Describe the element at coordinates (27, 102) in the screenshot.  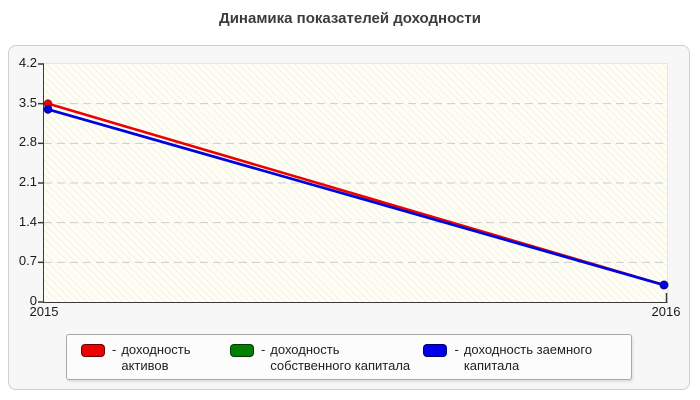
I see `y-axis-tick-label: 3.5` at that location.